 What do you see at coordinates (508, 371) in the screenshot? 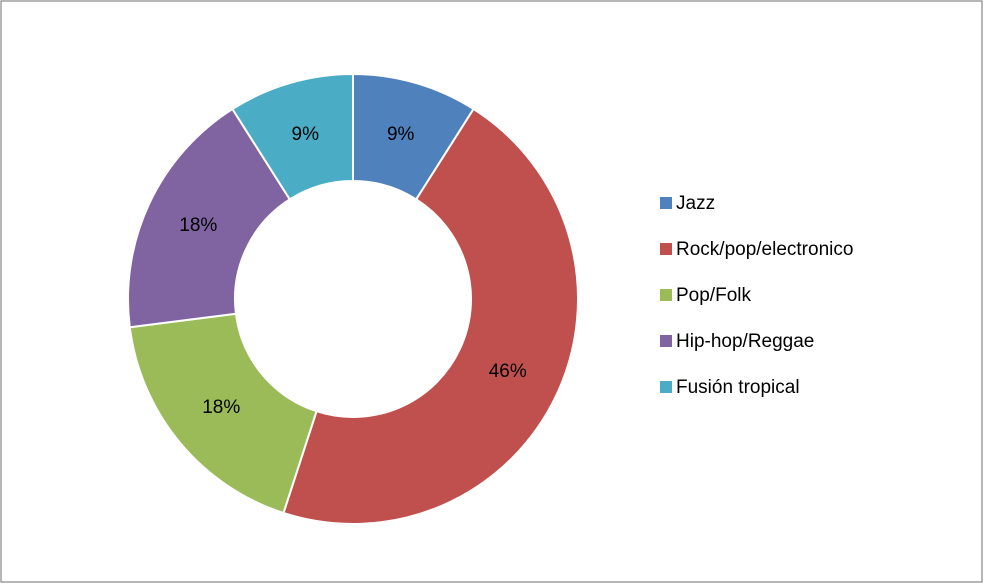
I see `data-label: 46%` at bounding box center [508, 371].